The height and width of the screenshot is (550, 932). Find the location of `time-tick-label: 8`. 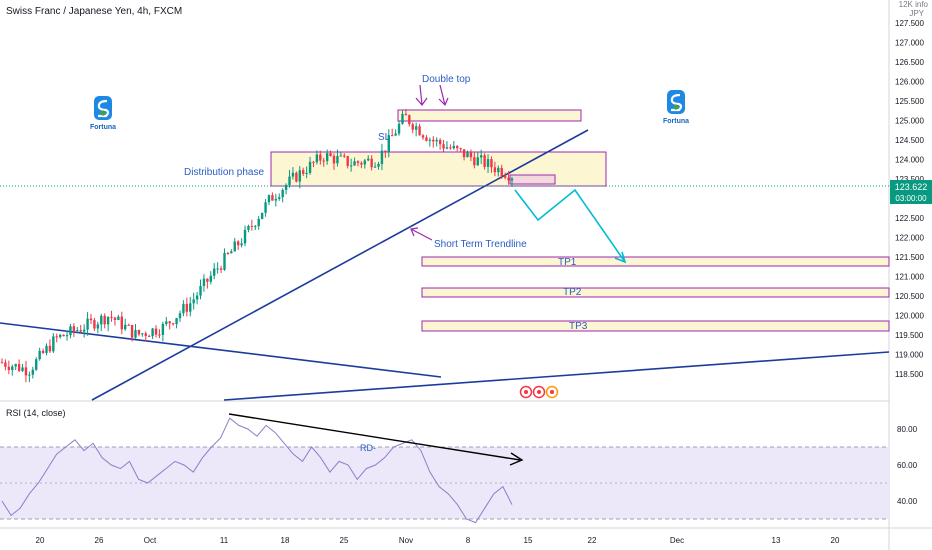

time-tick-label: 8 is located at coordinates (468, 540).